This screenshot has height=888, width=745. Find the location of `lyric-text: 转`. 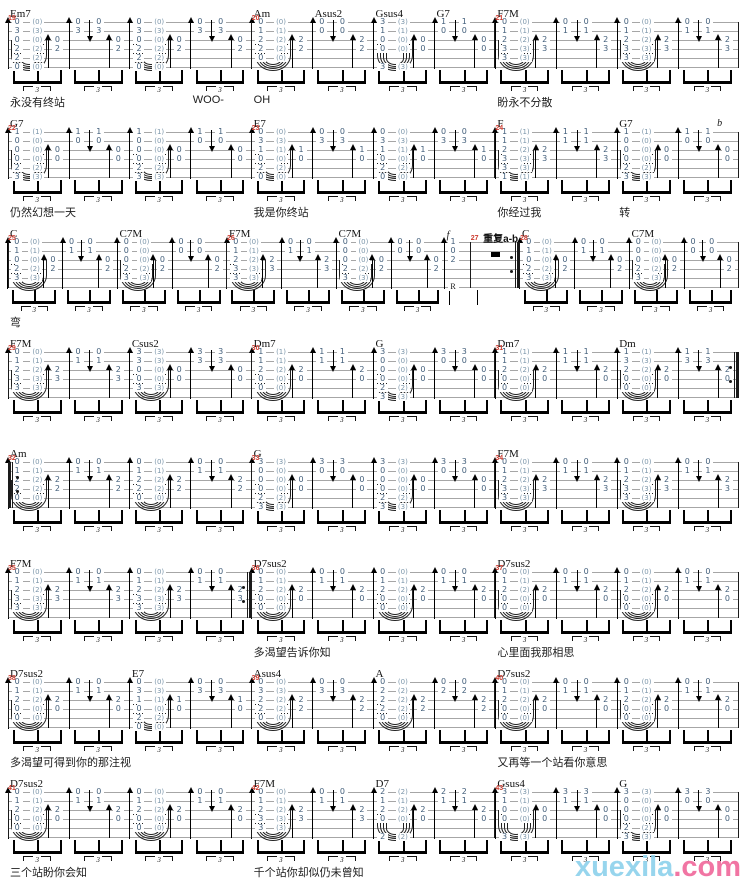

lyric-text: 转 is located at coordinates (625, 213).